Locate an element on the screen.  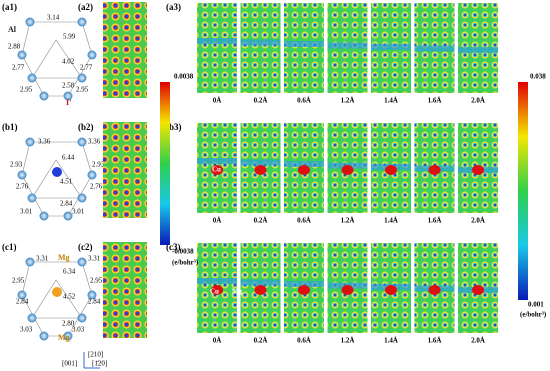
distance: 2.93 is located at coordinates (98, 165).